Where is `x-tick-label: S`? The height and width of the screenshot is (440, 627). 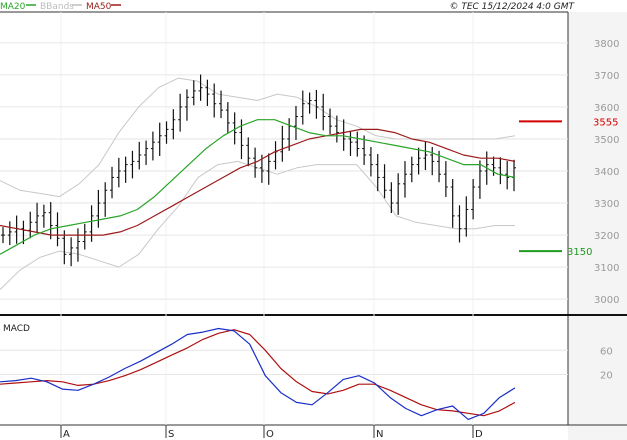 x-tick-label: S is located at coordinates (171, 434).